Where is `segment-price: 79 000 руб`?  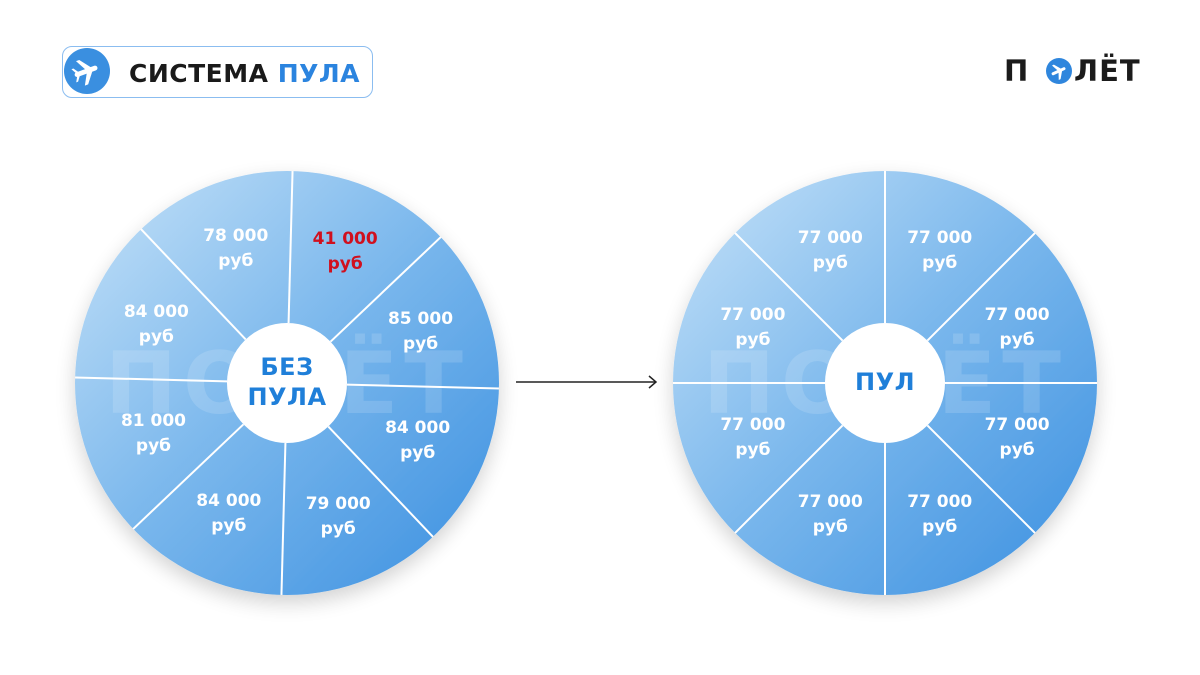 segment-price: 79 000 руб is located at coordinates (338, 517).